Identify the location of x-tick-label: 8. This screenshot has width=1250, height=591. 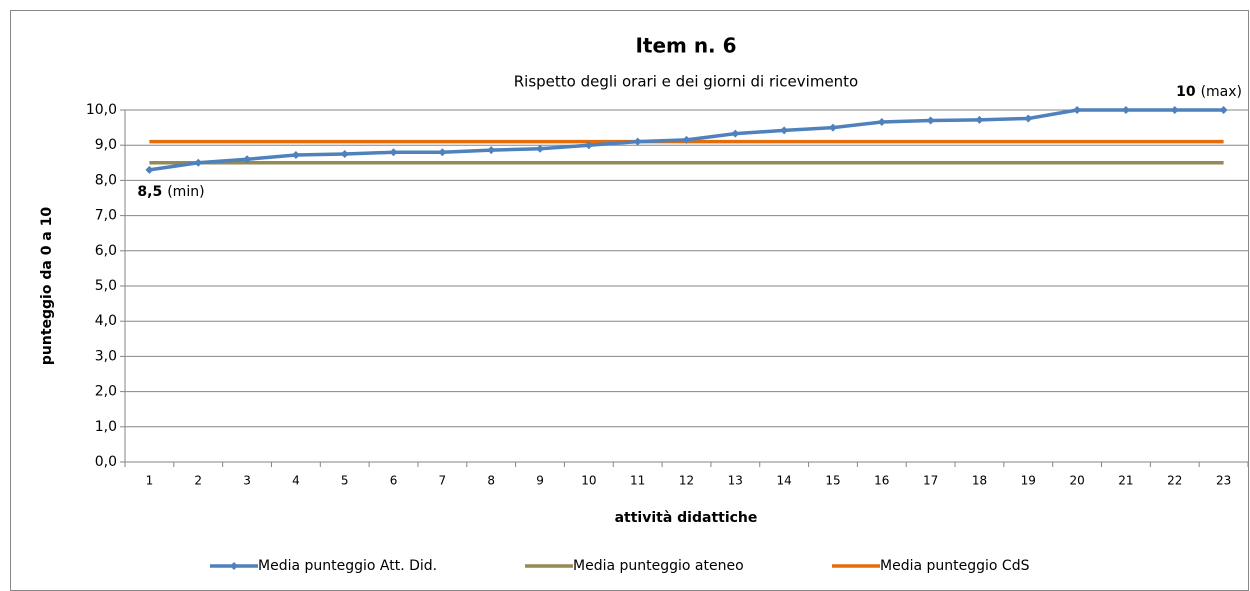
(491, 481).